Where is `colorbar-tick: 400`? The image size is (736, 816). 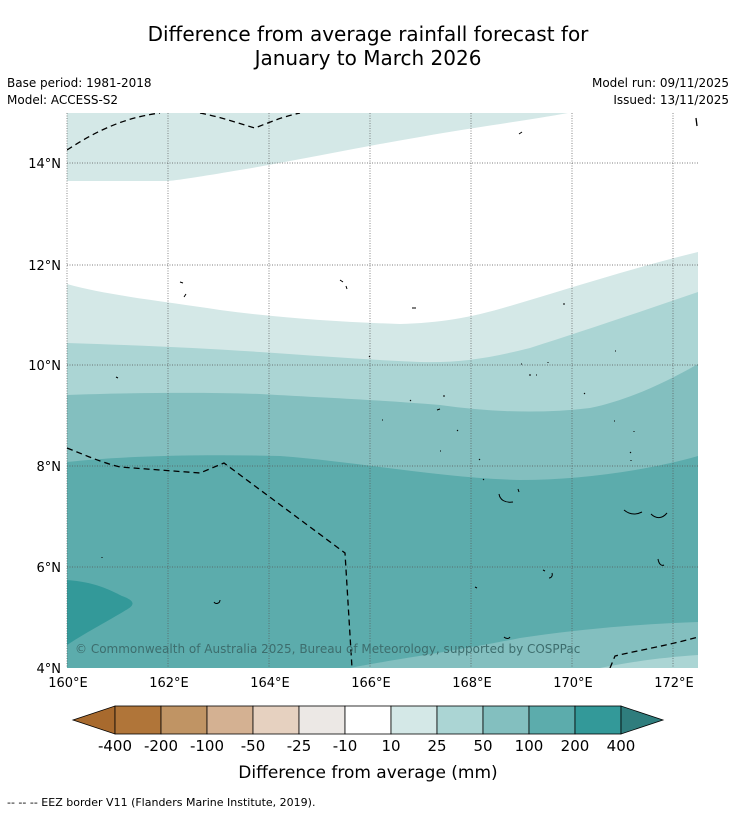
colorbar-tick: 400 is located at coordinates (621, 746).